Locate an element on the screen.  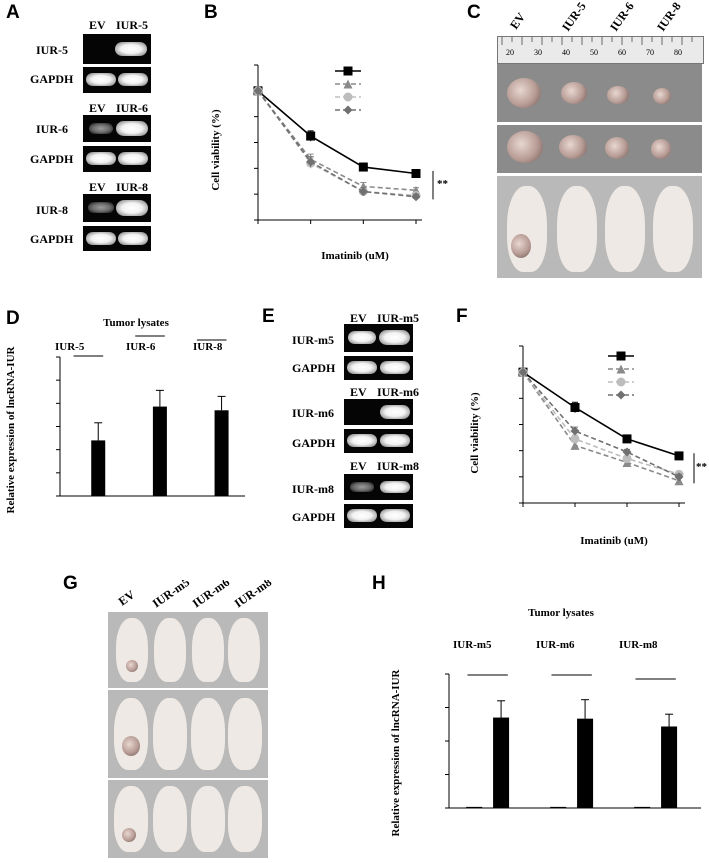
y-axis-title: Cell viability (%) is located at coordinates (216, 150).